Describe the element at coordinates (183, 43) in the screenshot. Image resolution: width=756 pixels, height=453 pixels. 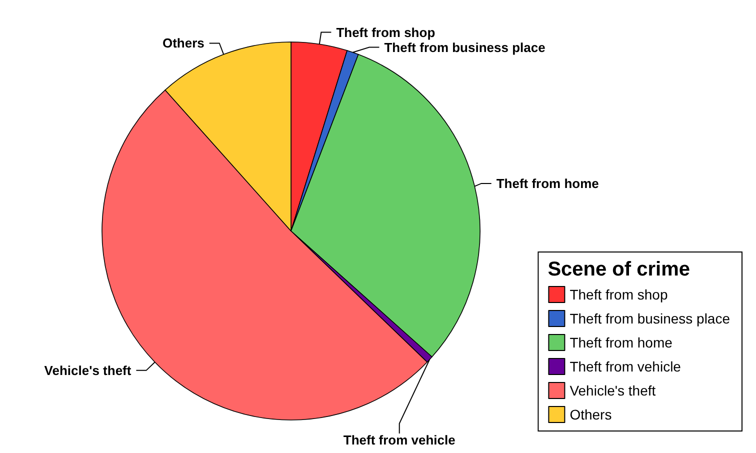
I see `slice-label: Others` at that location.